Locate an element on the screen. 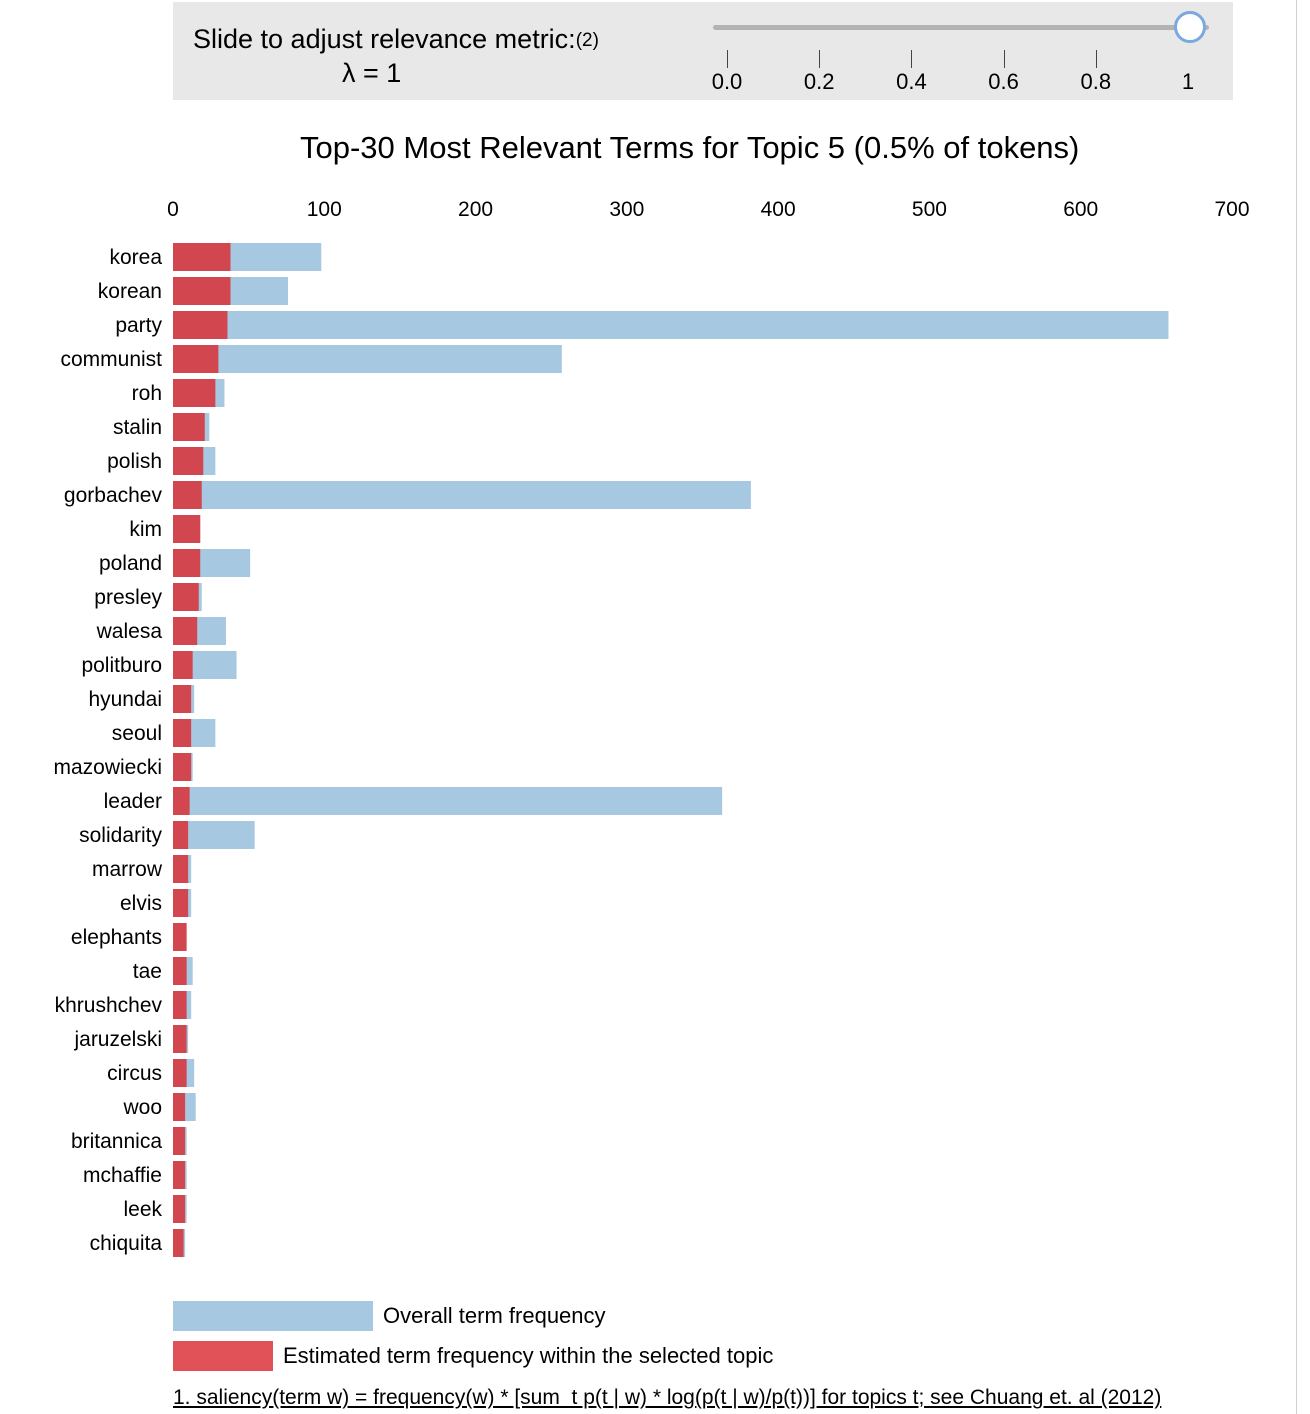  term-label: leek is located at coordinates (142, 1209).